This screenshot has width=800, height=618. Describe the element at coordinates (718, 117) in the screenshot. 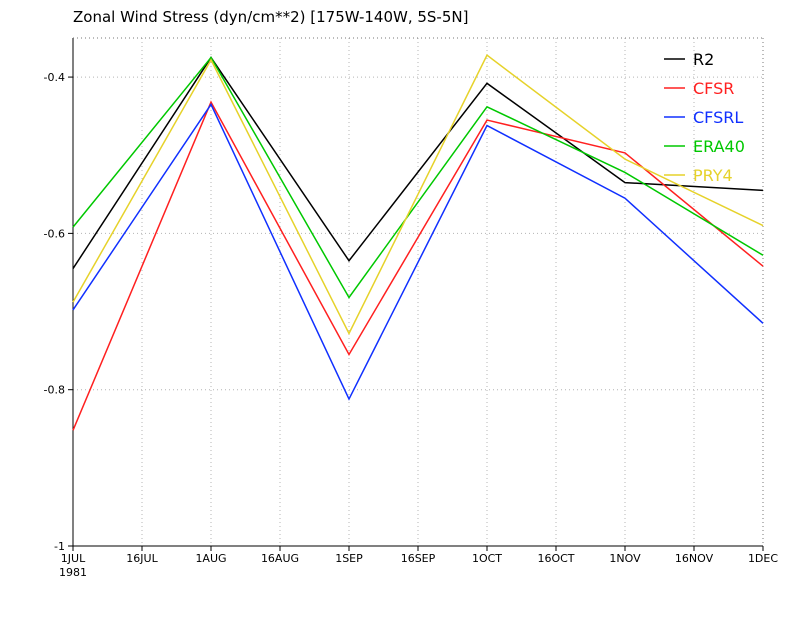

I see `legend-label-cfsrl: CFSRL` at that location.